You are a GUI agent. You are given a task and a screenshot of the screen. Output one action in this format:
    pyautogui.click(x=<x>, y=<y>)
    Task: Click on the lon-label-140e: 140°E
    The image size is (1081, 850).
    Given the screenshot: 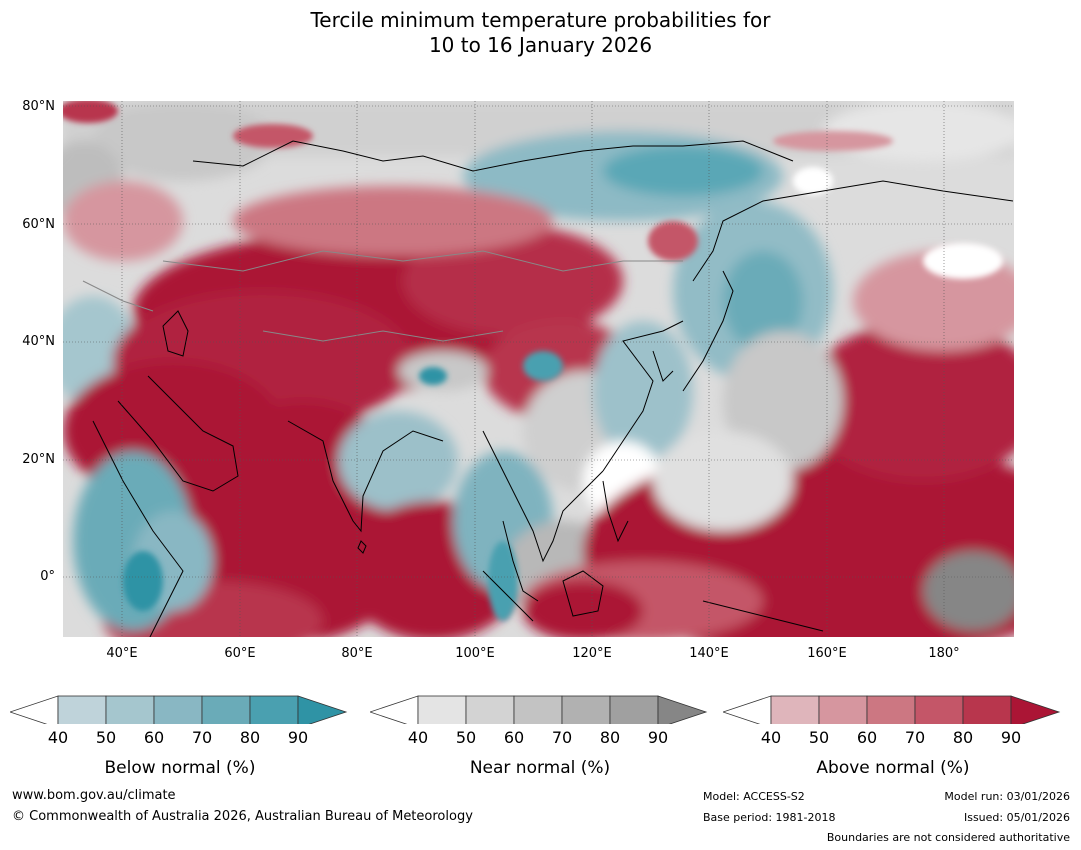 What is the action you would take?
    pyautogui.click(x=709, y=653)
    